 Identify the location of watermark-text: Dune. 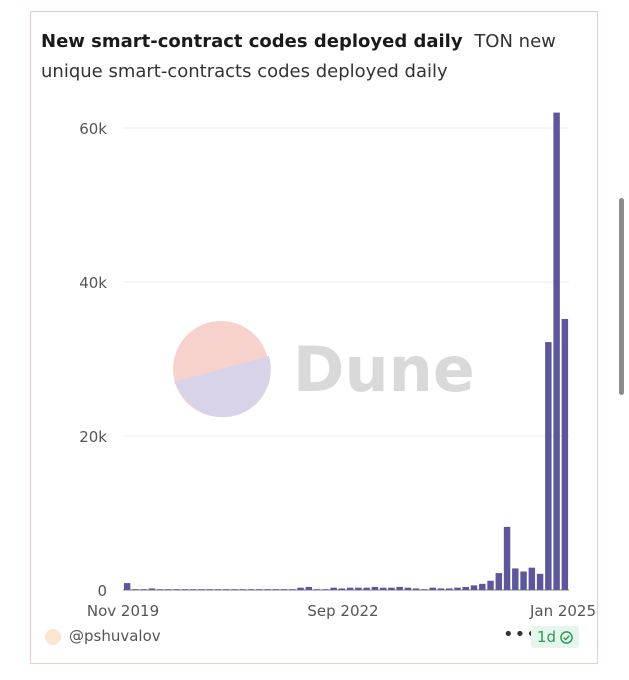
(384, 369).